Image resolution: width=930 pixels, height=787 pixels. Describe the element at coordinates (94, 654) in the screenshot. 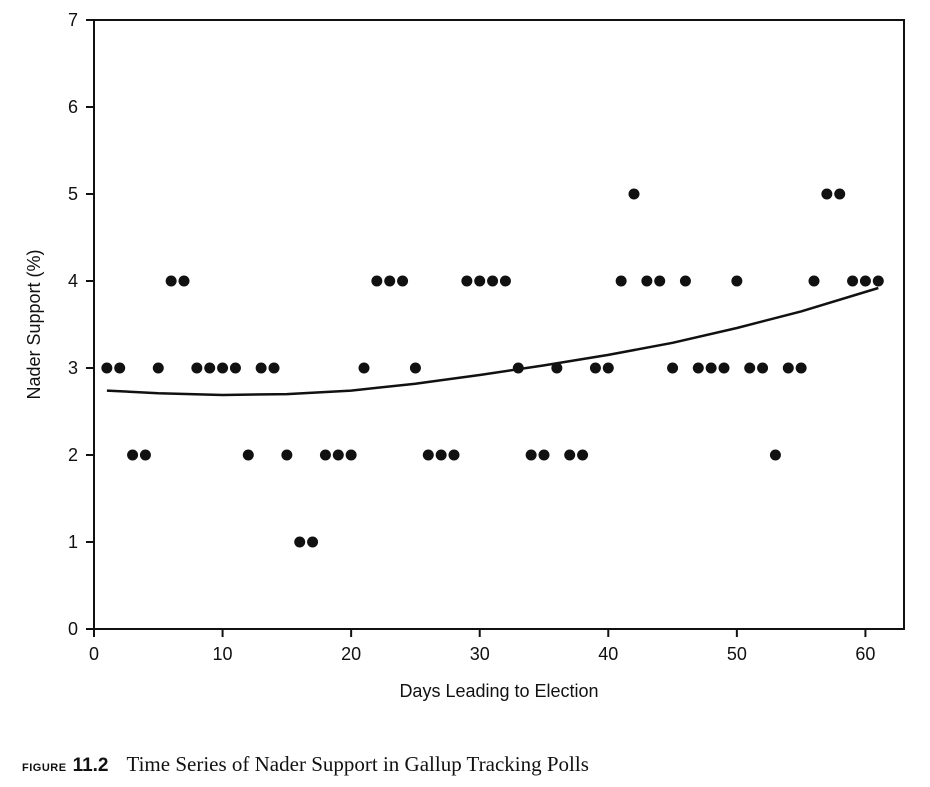

I see `x-tick-label: 0` at that location.